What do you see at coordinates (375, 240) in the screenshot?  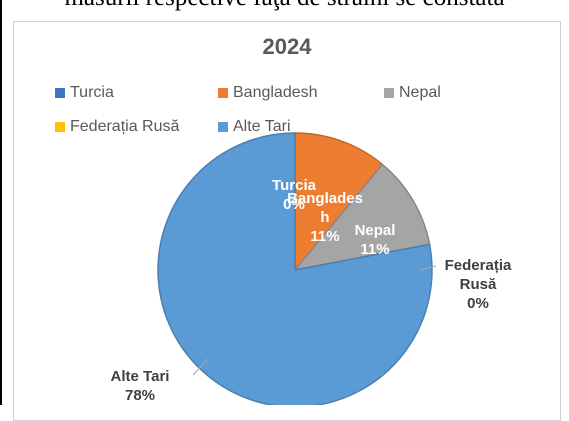 I see `data-label-nepal: Nepal 11%` at bounding box center [375, 240].